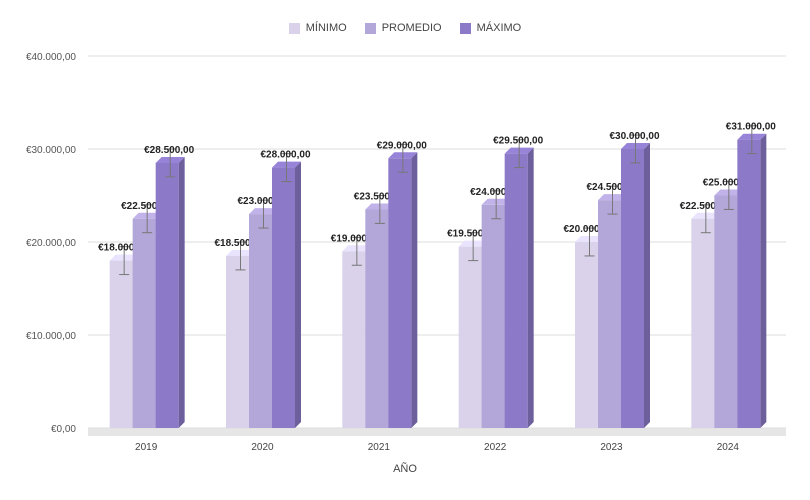 This screenshot has height=500, width=810. What do you see at coordinates (402, 145) in the screenshot?
I see `data-label: €29.000,00` at bounding box center [402, 145].